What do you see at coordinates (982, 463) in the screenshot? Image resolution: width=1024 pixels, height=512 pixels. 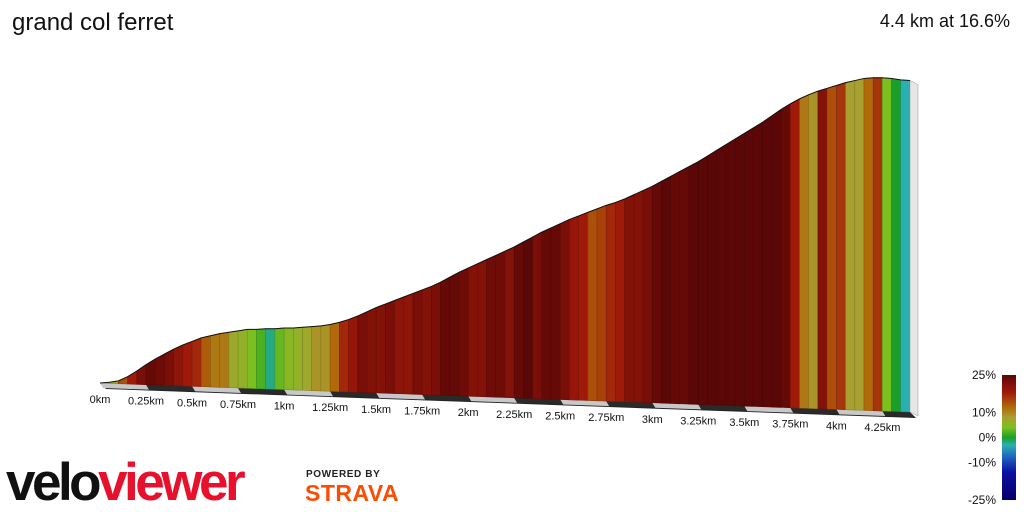 I see `color-scale-label: -10%` at bounding box center [982, 463].